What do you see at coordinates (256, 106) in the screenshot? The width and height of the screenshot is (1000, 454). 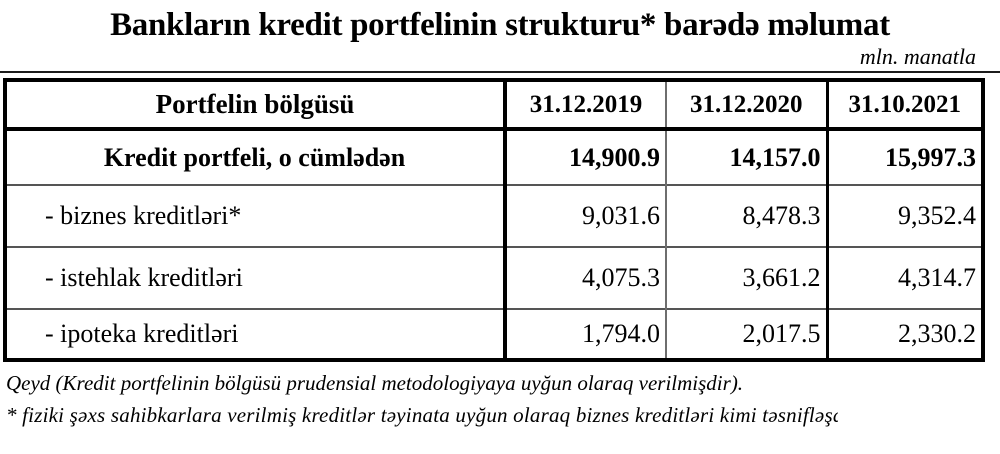 I see `header-portfolio-breakdown: Portfelin bölgüsü` at bounding box center [256, 106].